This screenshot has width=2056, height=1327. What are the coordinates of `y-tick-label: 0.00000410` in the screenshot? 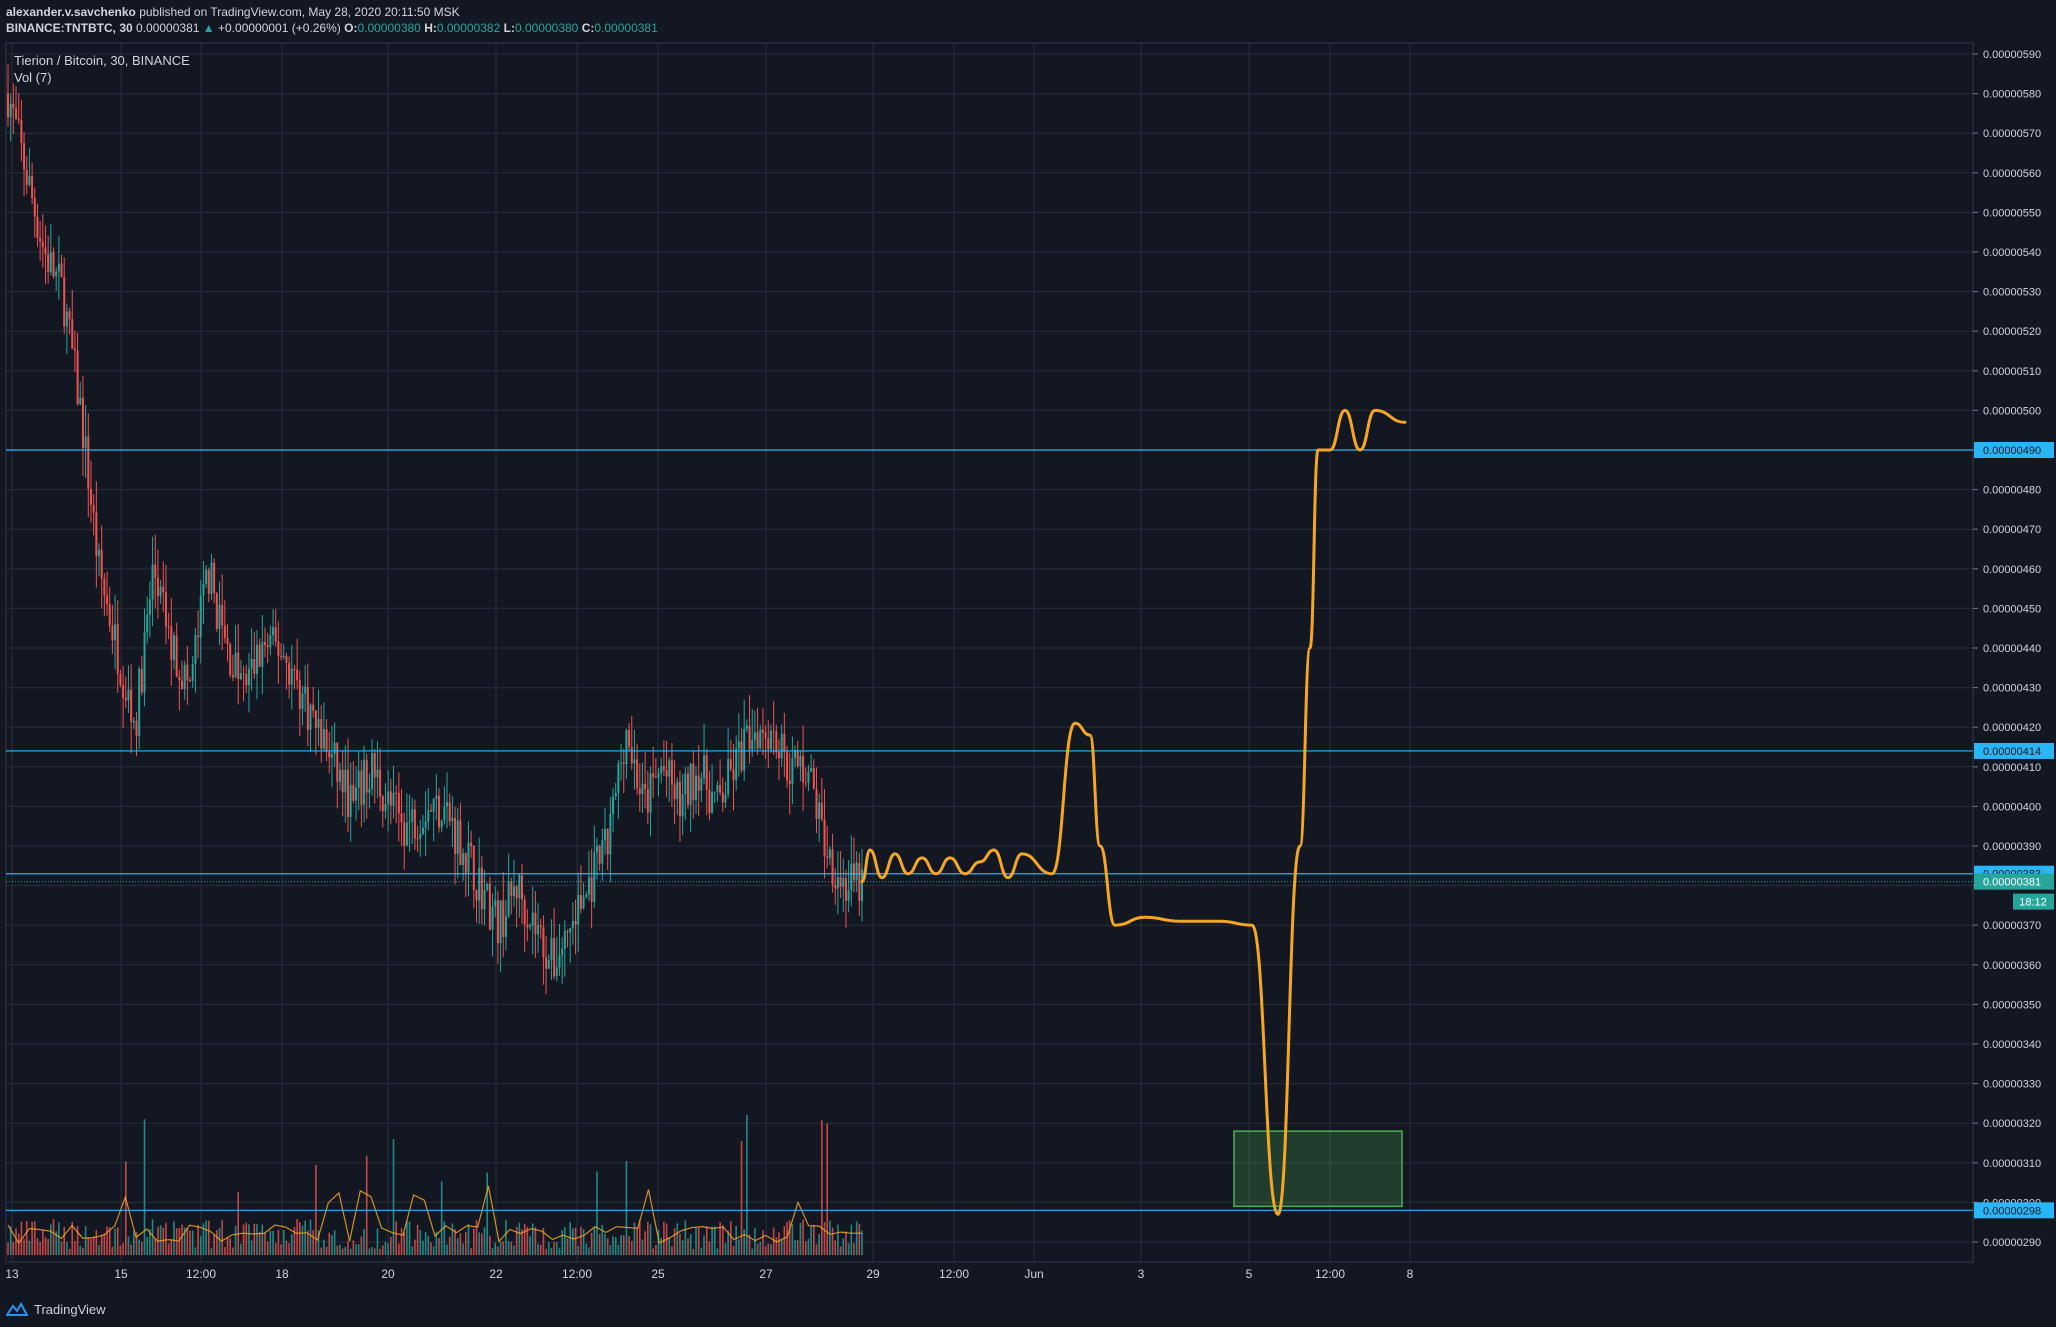 It's located at (2012, 768).